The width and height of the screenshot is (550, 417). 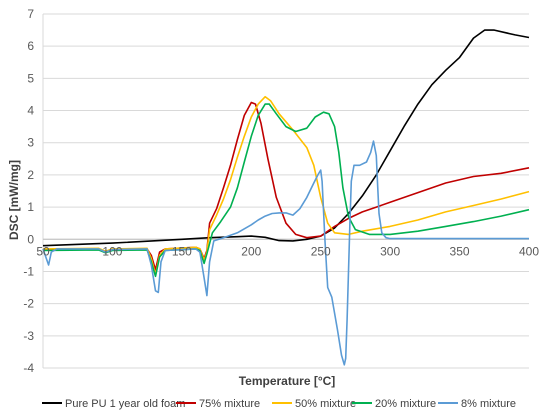 What do you see at coordinates (229, 404) in the screenshot?
I see `legend-label-1: 75% mixture` at bounding box center [229, 404].